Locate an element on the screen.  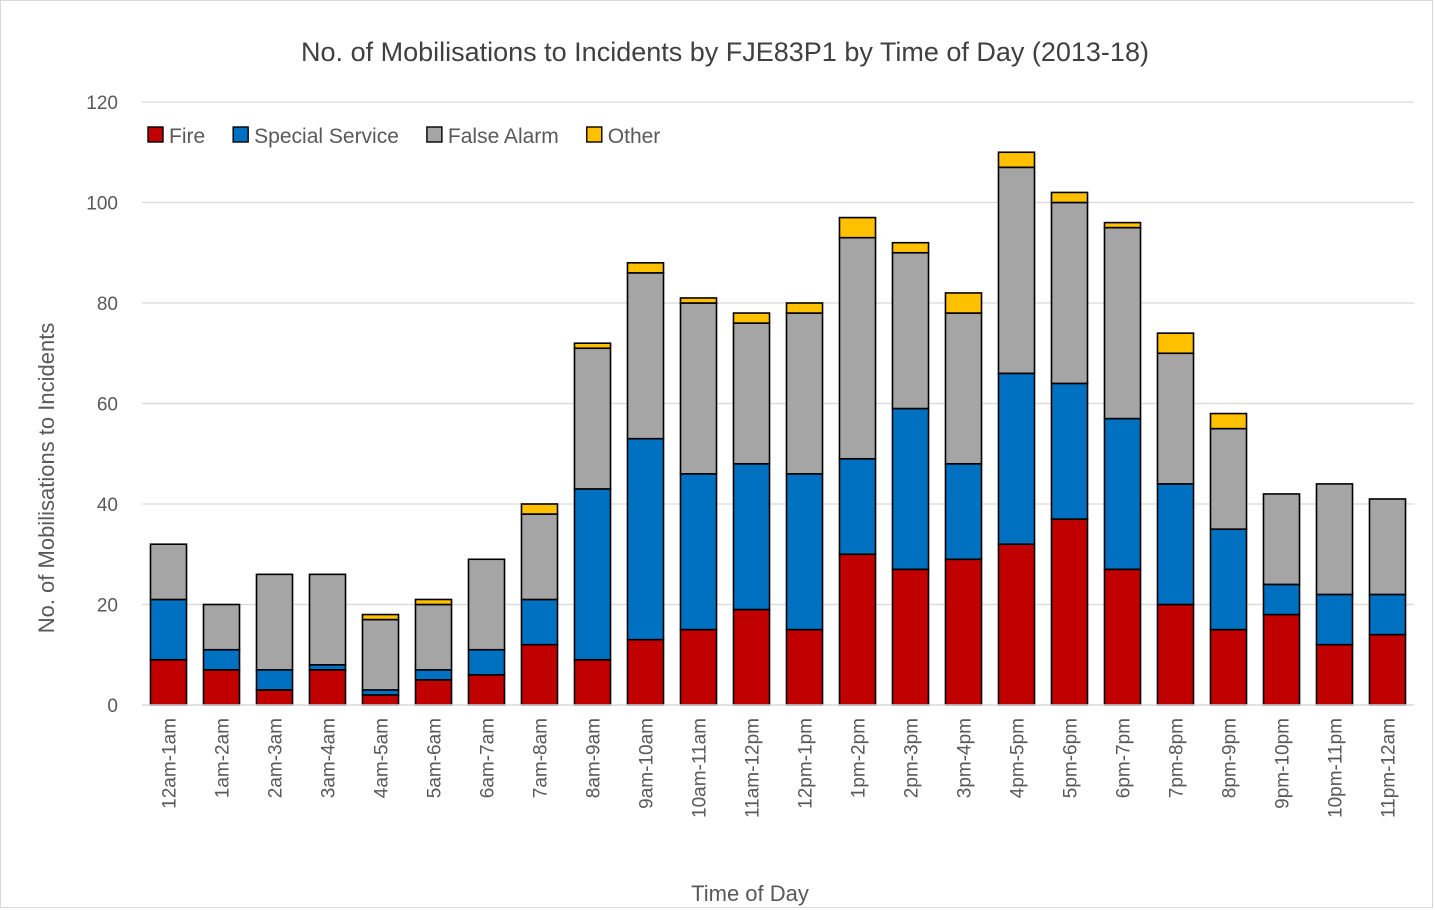
bar-stack-4pm-5pm is located at coordinates (1016, 428).